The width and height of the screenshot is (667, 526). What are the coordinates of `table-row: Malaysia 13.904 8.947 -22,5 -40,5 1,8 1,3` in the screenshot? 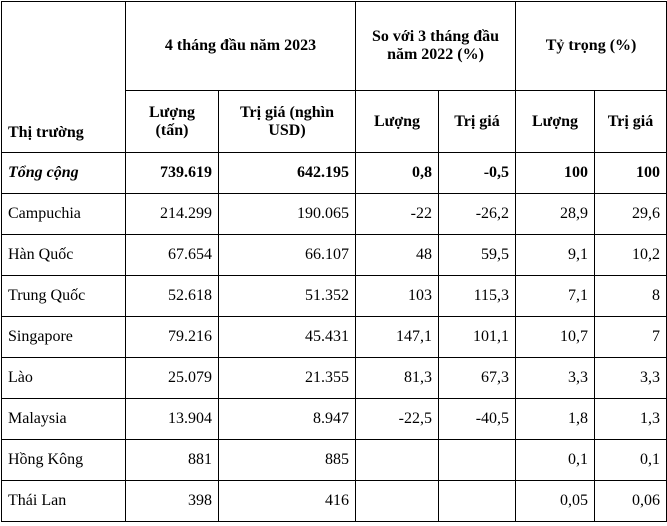 It's located at (334, 419).